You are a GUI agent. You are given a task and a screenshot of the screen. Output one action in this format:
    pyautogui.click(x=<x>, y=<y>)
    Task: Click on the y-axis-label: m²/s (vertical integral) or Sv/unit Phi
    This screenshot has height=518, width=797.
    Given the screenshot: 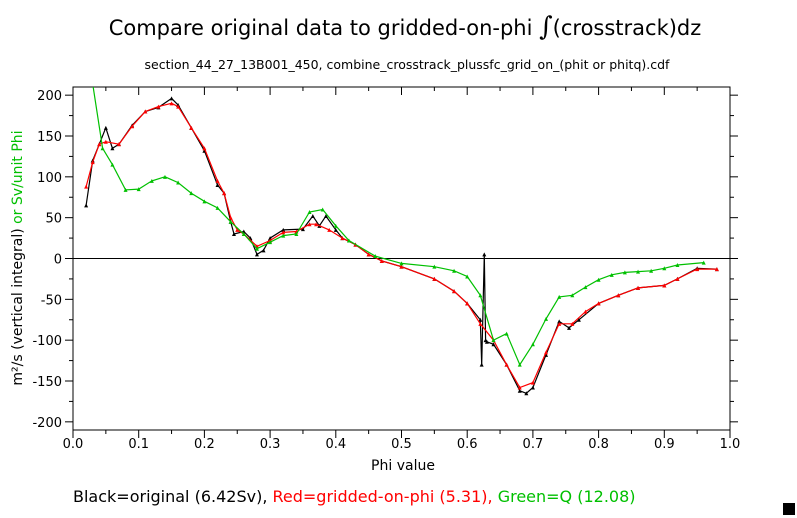 What is the action you would take?
    pyautogui.click(x=18, y=257)
    